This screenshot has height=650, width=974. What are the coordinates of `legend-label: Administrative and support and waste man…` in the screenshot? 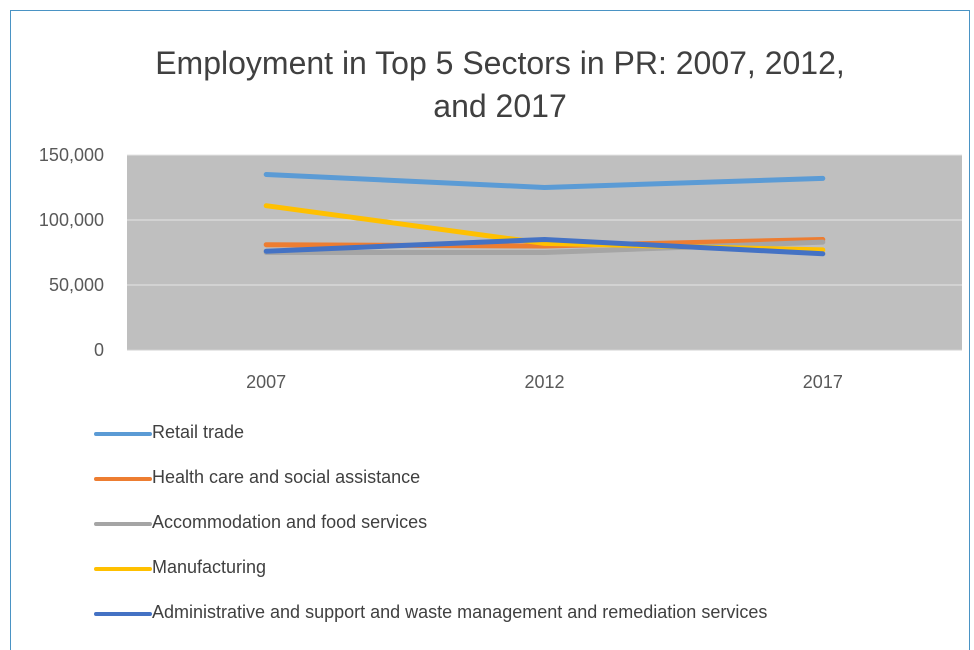 It's located at (460, 612).